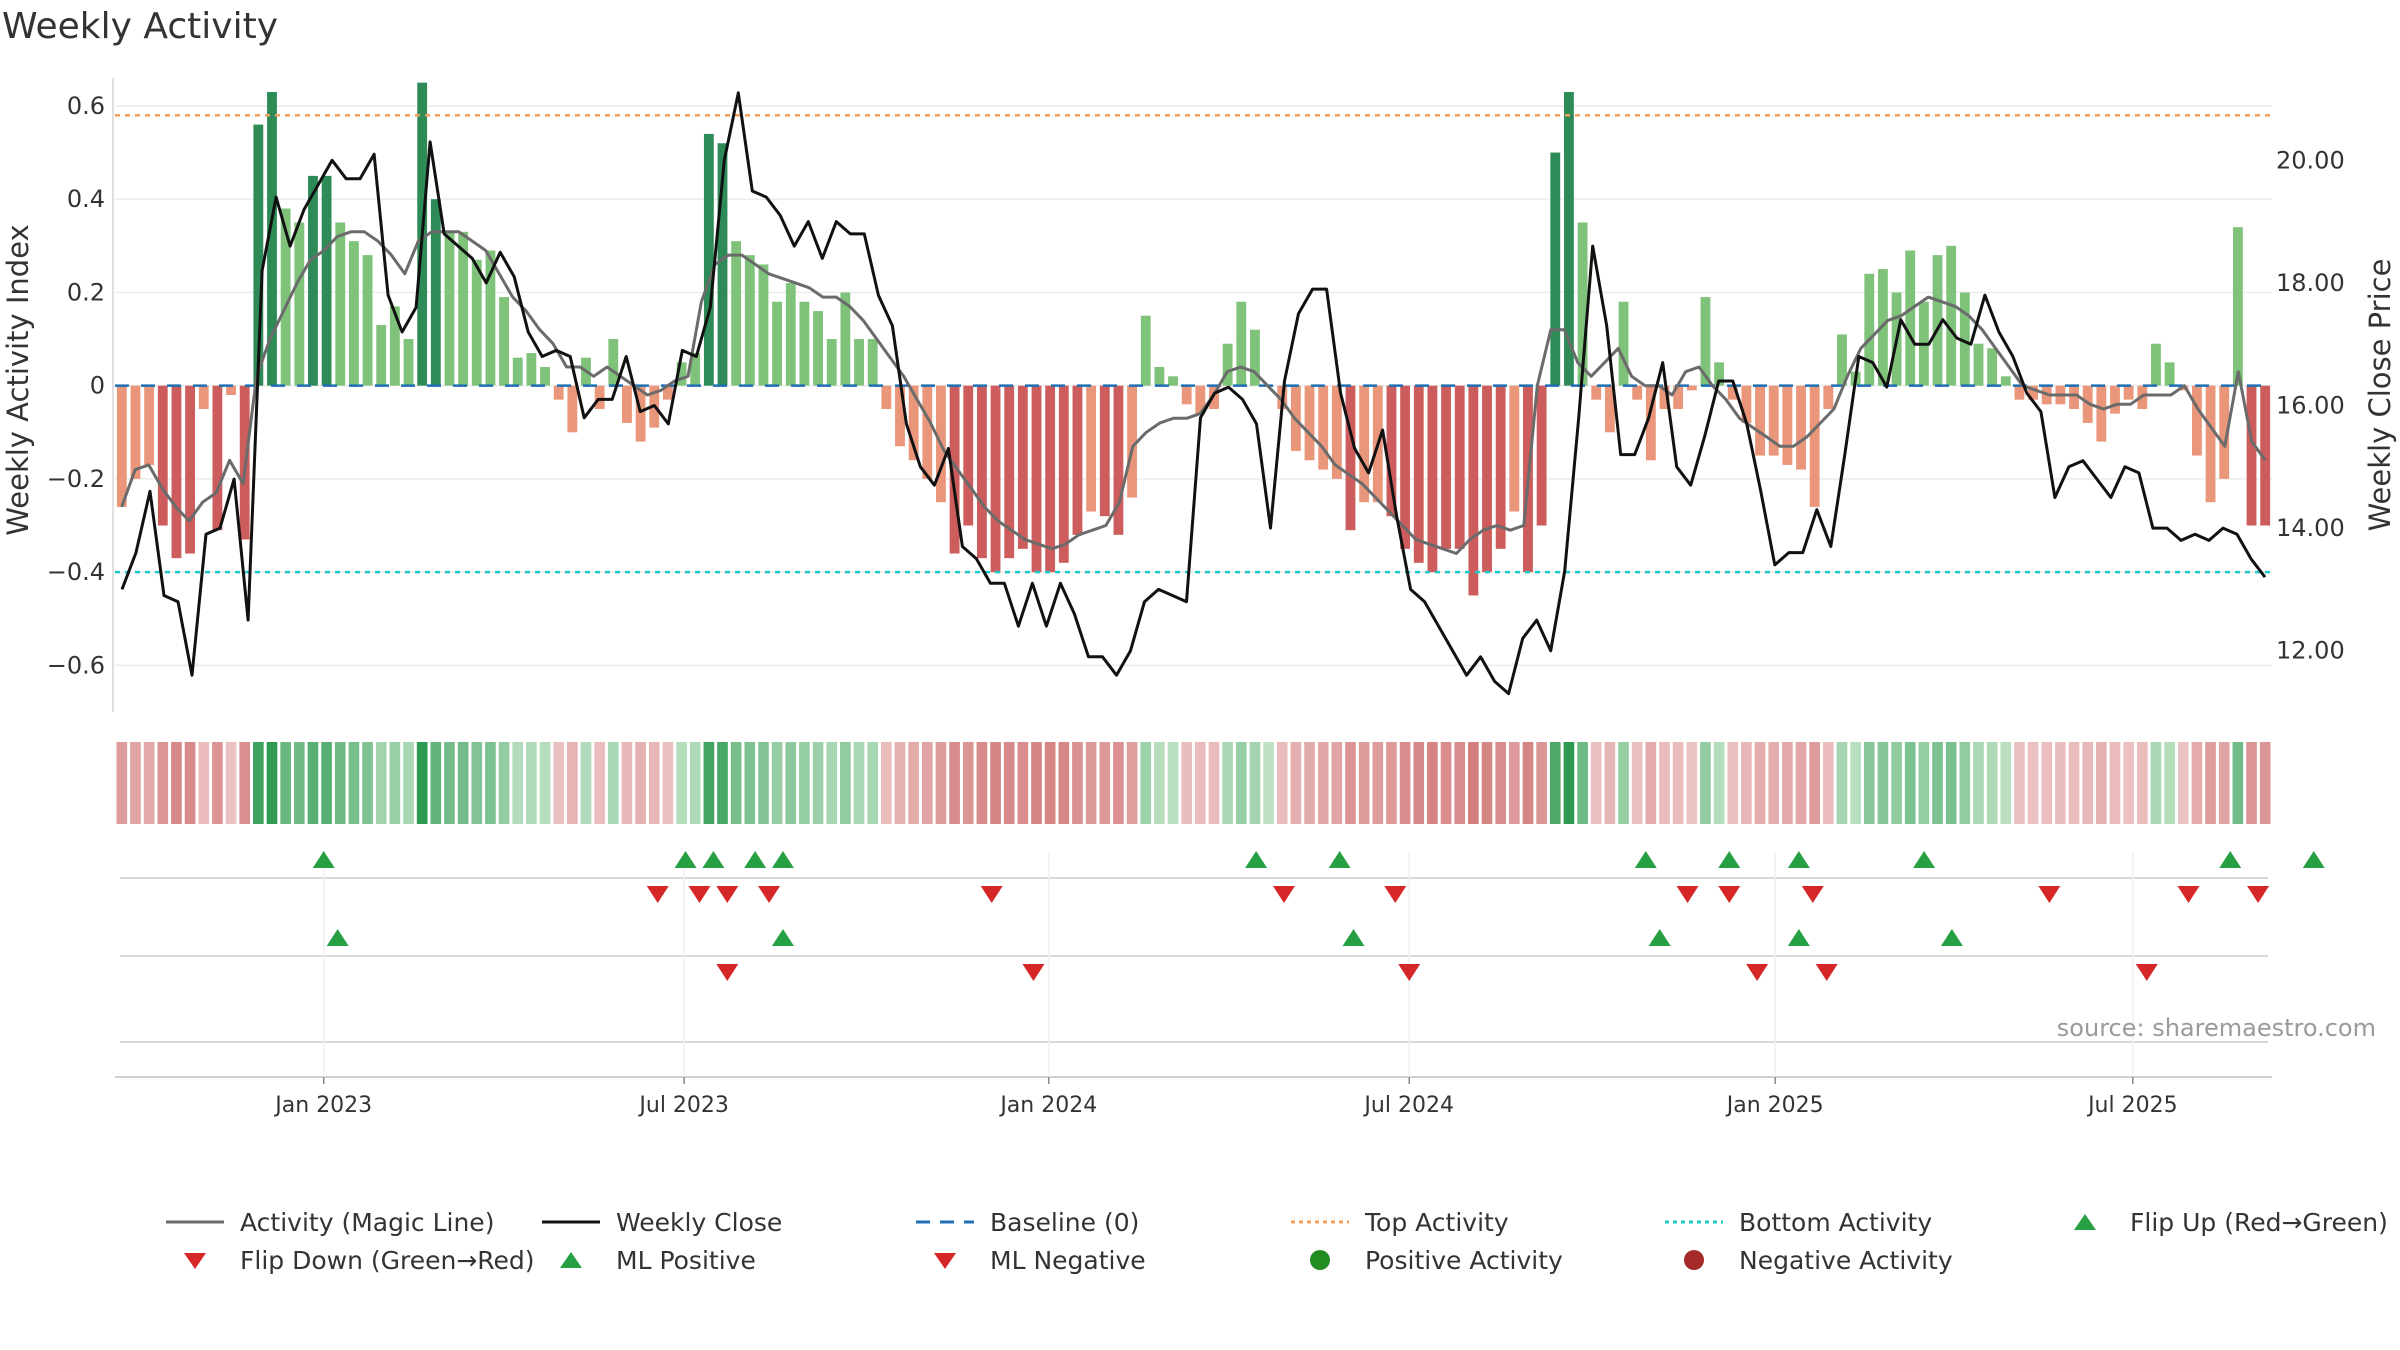  Describe the element at coordinates (86, 199) in the screenshot. I see `y-tick-label: 0.4` at that location.